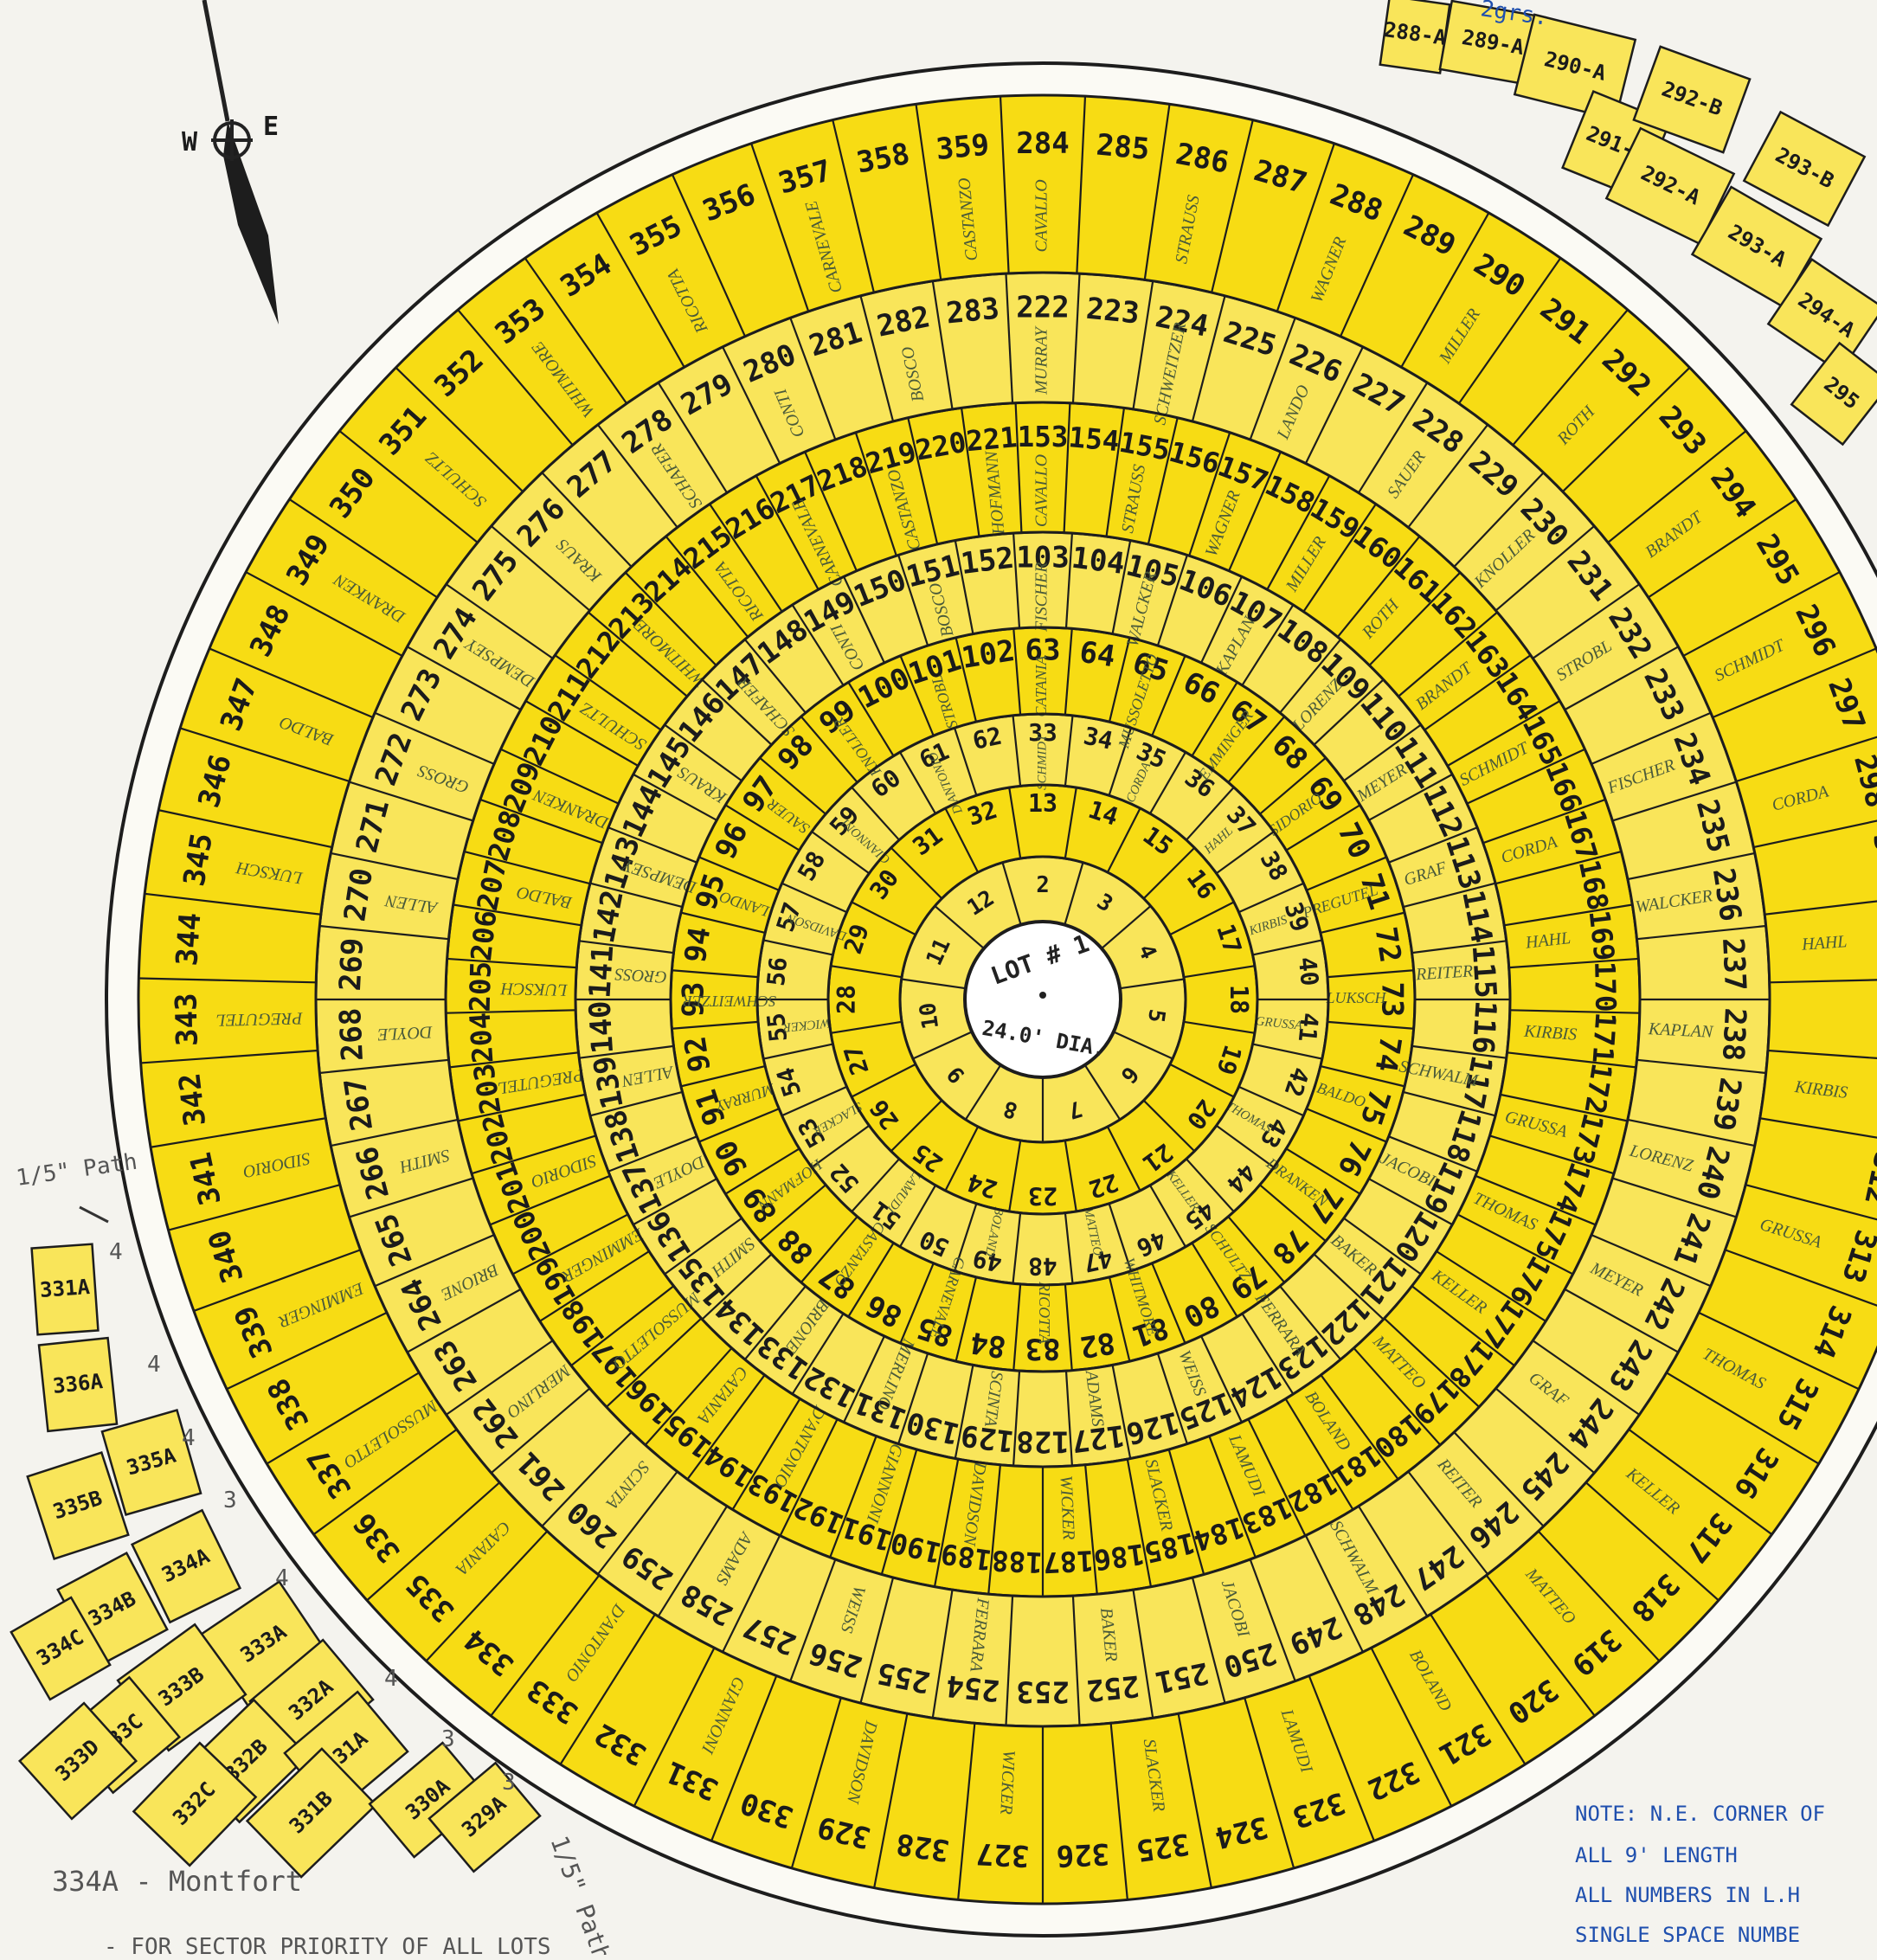 The height and width of the screenshot is (1960, 1877). I want to click on lot-number: 188, so click(1017, 1561).